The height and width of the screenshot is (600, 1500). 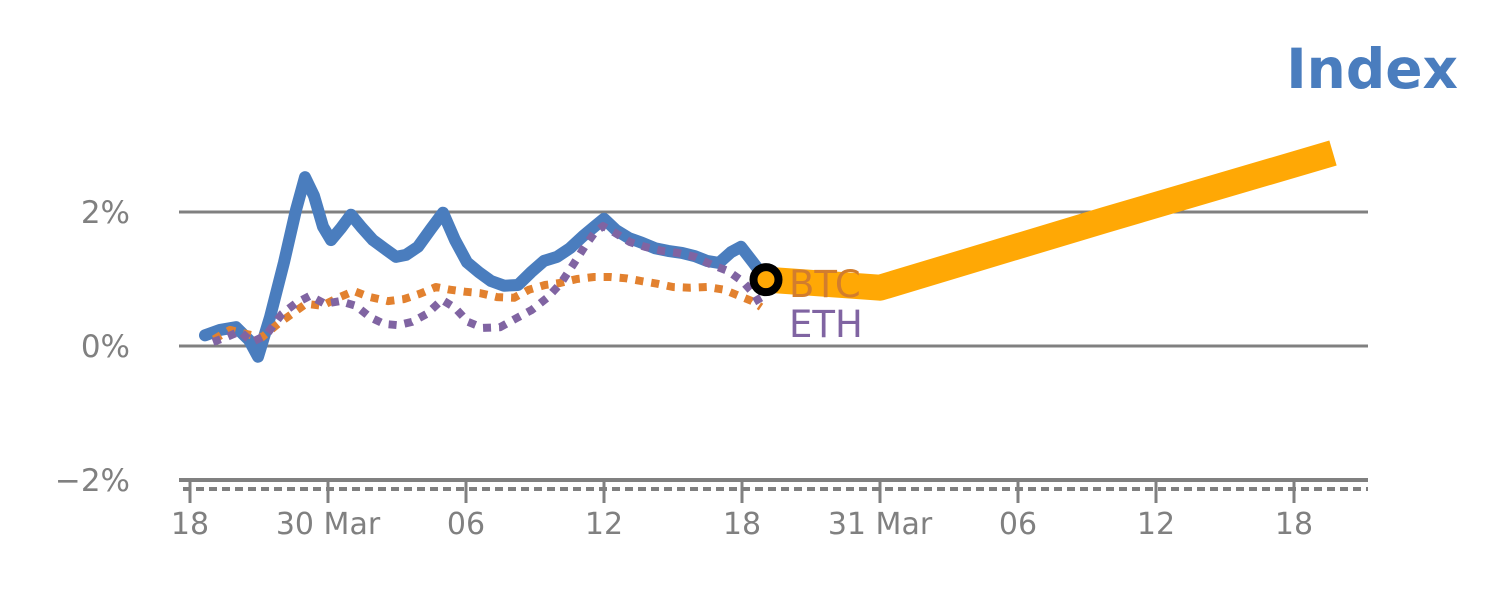 I want to click on eth-series-label: ETH, so click(x=826, y=324).